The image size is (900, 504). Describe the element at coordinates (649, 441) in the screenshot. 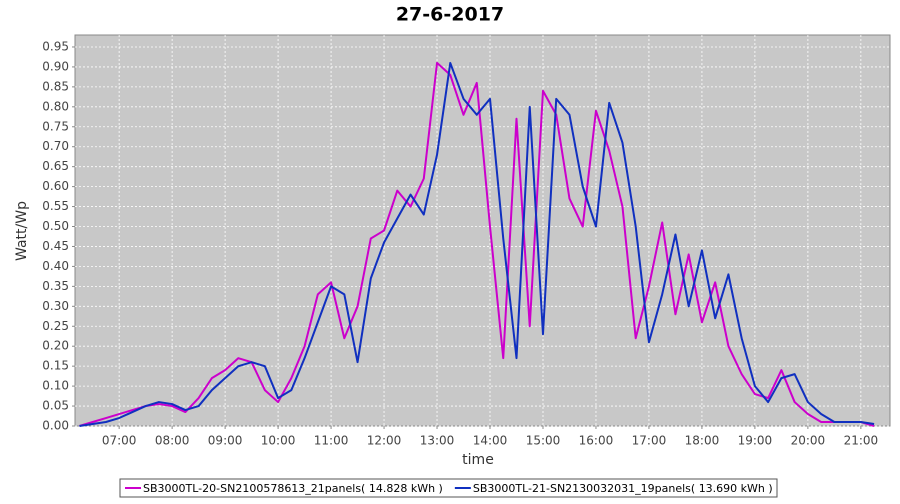

I see `x-tick-label: 17:00` at that location.